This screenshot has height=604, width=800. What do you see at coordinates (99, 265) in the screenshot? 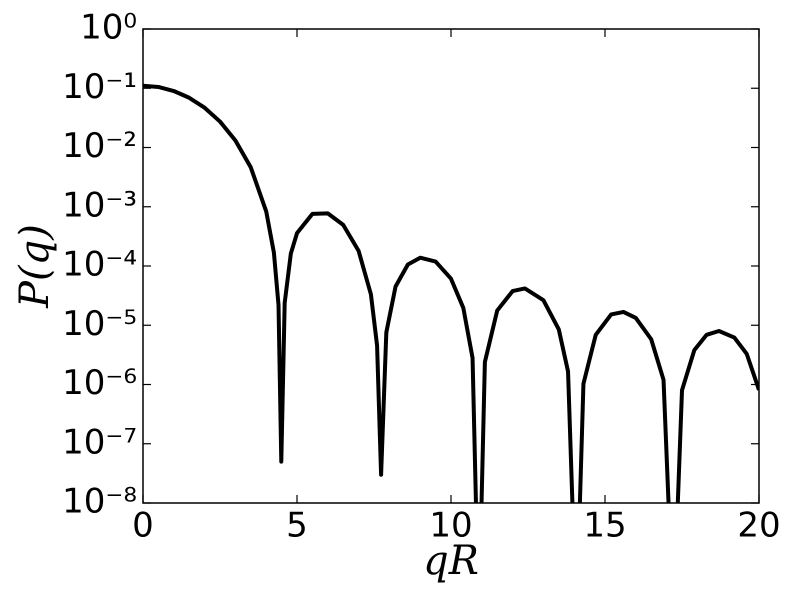
I see `y-tick-label: 10⁻⁴` at bounding box center [99, 265].